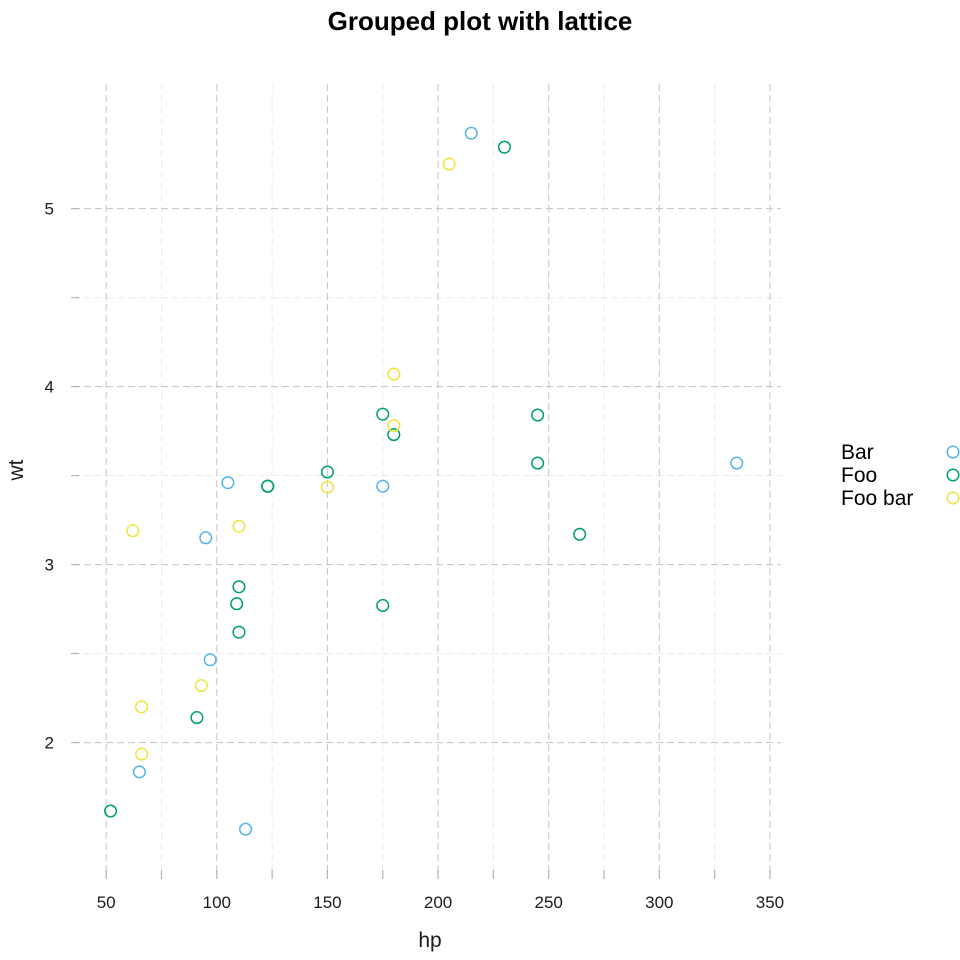  I want to click on x-axis-title: hp, so click(429, 940).